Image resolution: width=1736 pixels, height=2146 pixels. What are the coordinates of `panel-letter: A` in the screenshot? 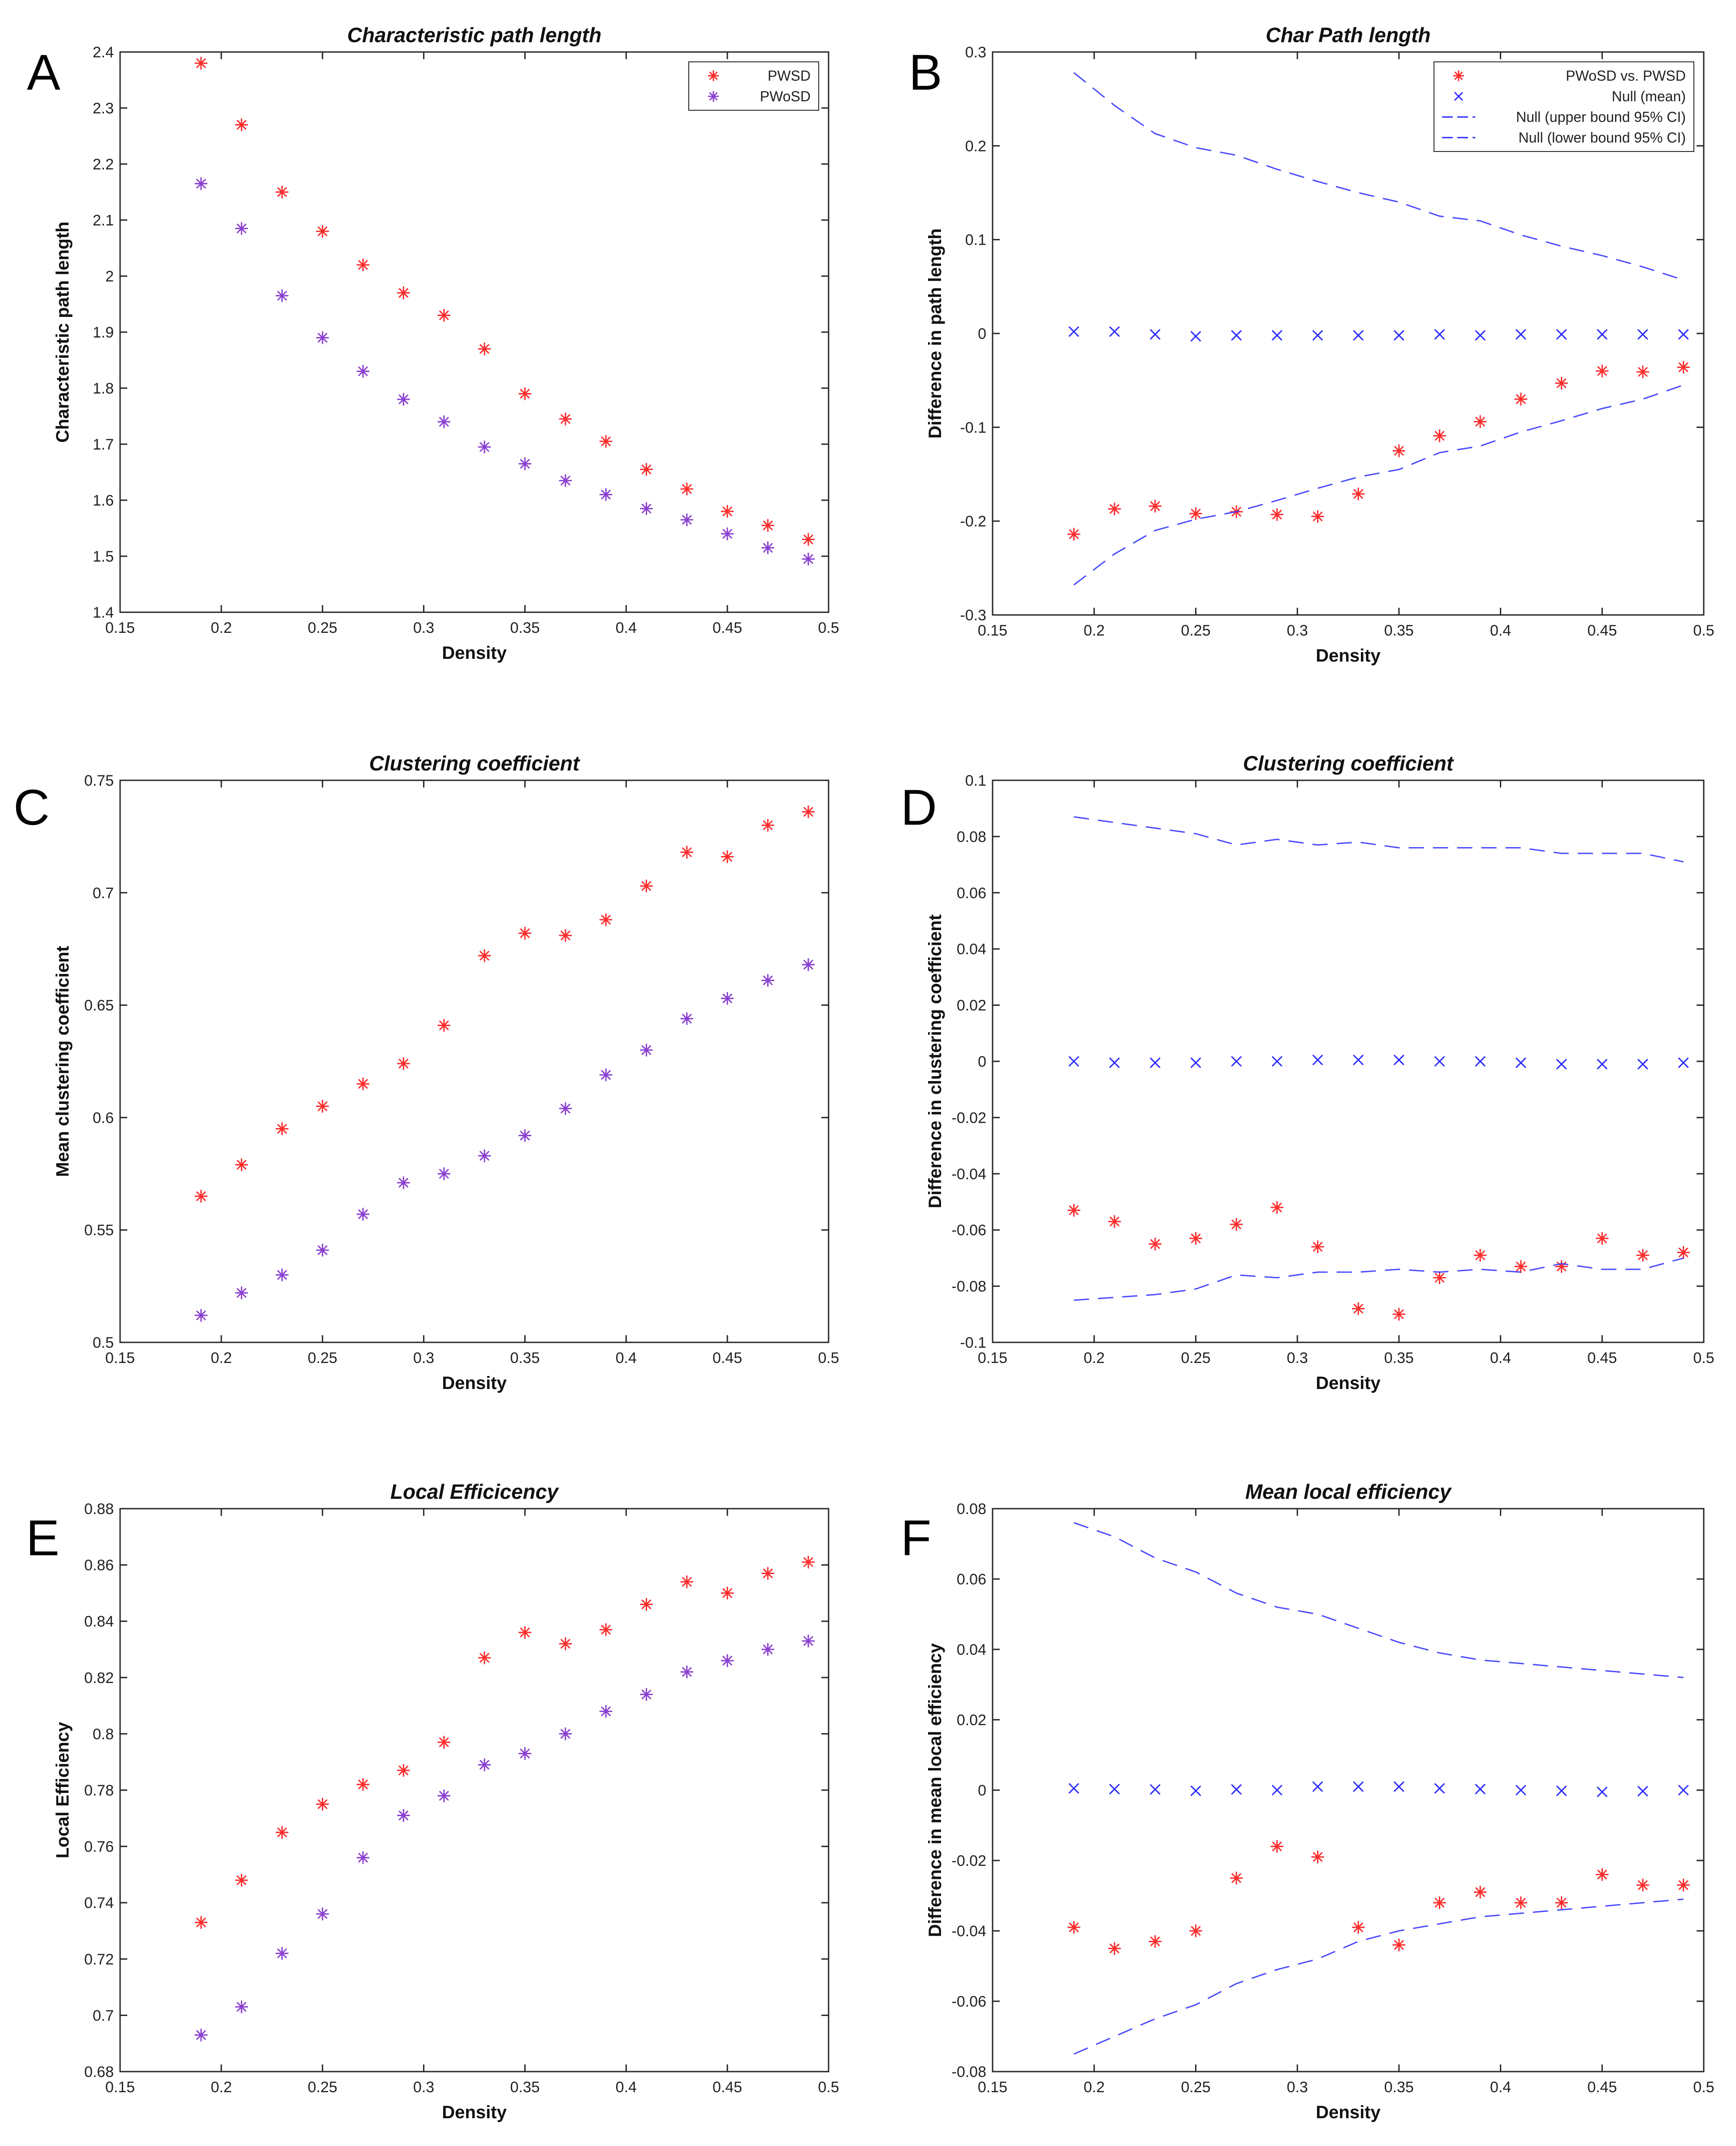 It's located at (43, 72).